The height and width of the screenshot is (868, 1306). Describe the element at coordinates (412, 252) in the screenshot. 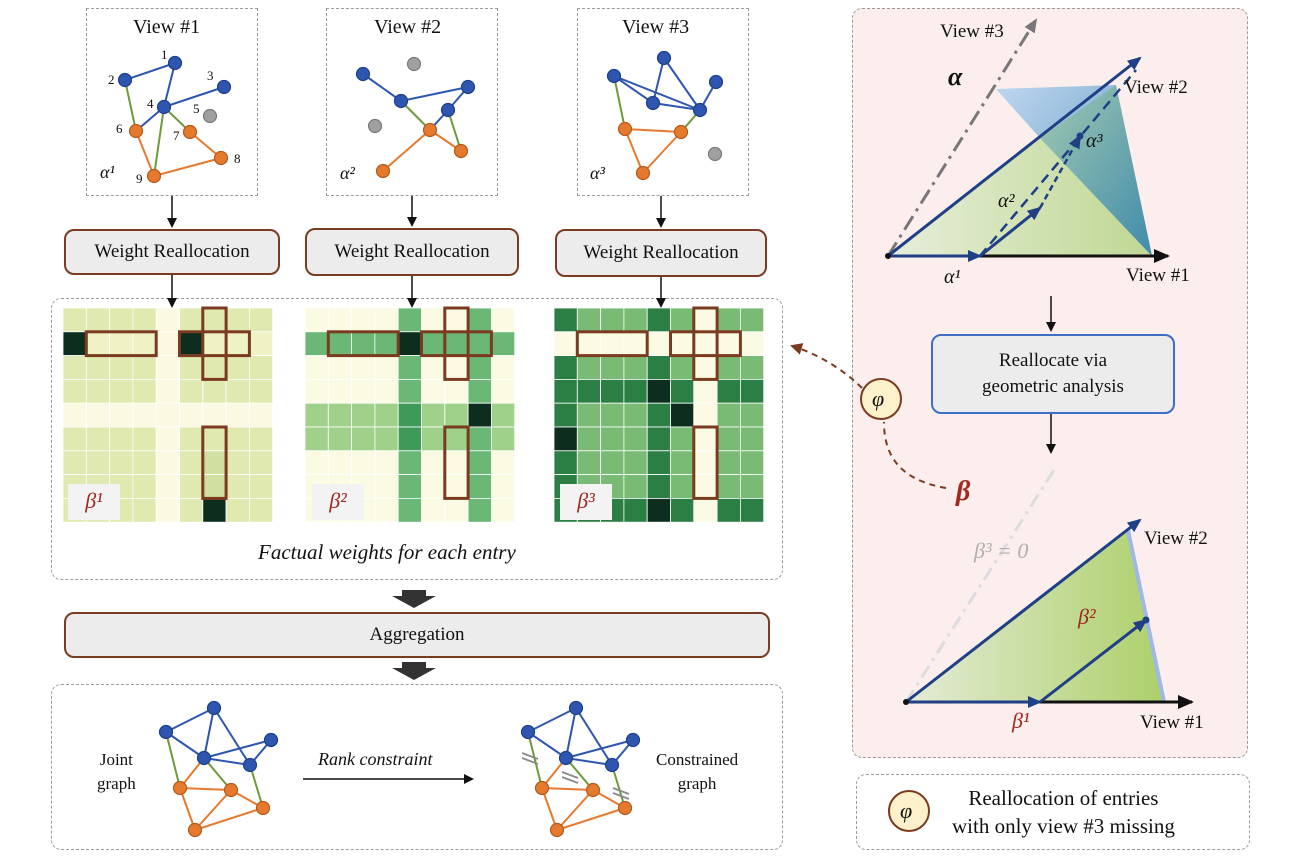

I see `weight-reallocation-button-2: Weight Reallocation` at that location.